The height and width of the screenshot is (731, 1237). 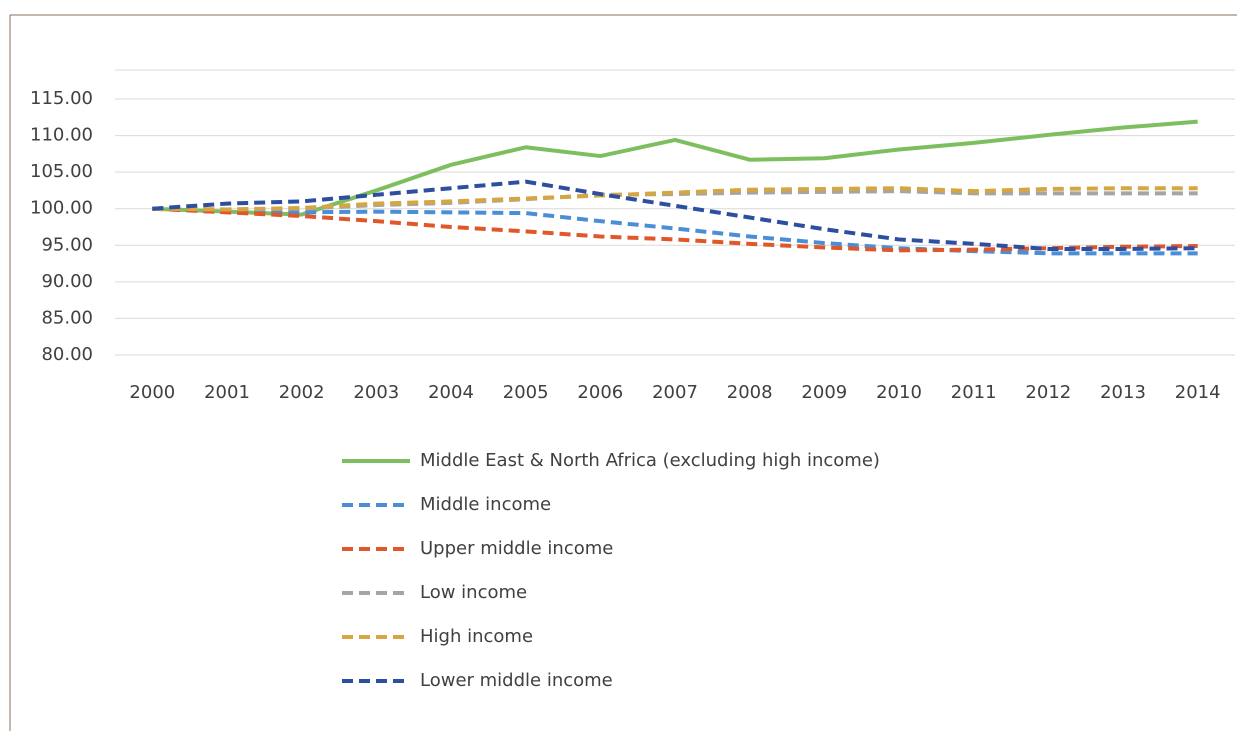 What do you see at coordinates (974, 392) in the screenshot?
I see `x-tick-label: 2011` at bounding box center [974, 392].